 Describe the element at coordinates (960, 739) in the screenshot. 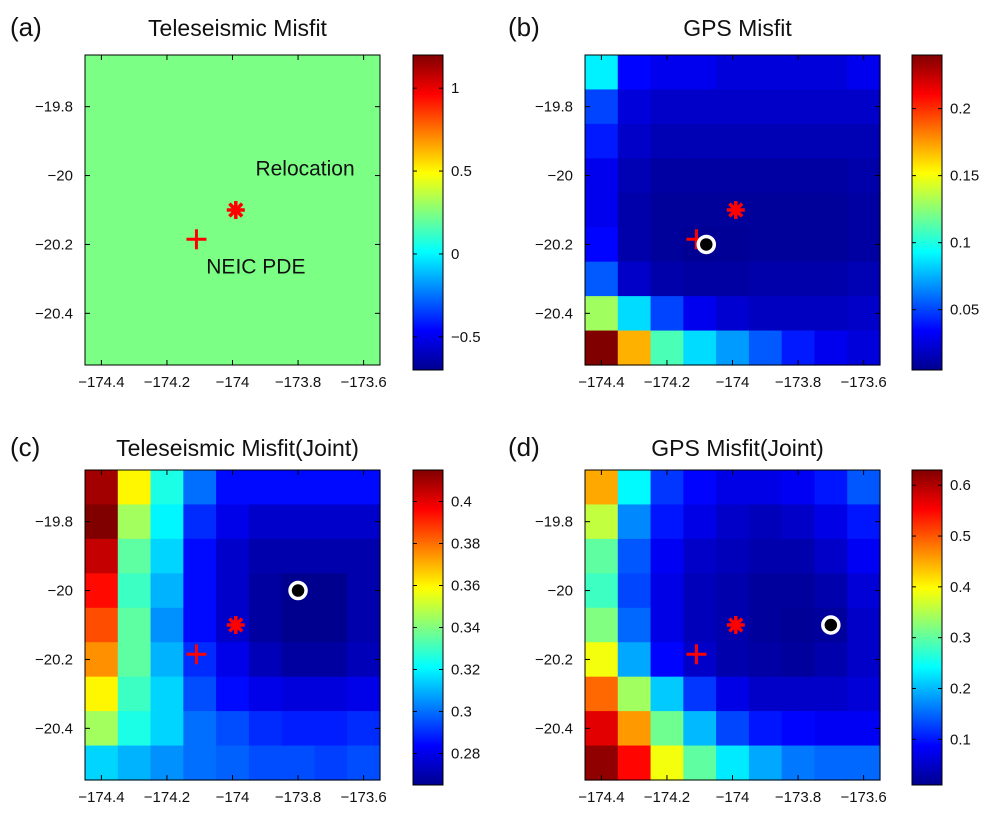

I see `colorbar-tick-label: 0.1` at that location.